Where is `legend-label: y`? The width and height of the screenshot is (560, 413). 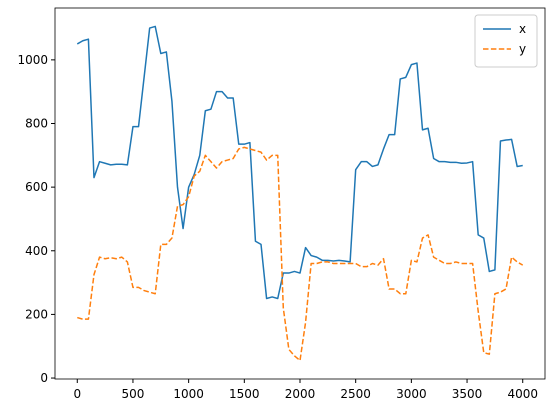 legend-label: y is located at coordinates (522, 49).